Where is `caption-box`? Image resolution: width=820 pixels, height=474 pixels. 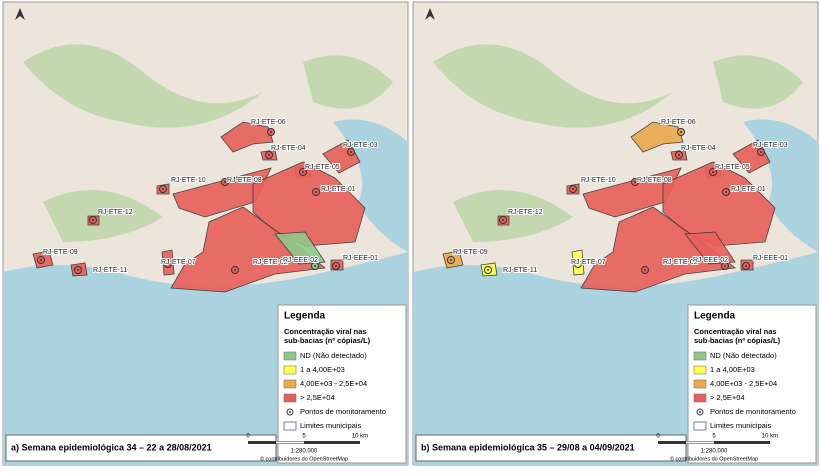 caption-box is located at coordinates (551, 448).